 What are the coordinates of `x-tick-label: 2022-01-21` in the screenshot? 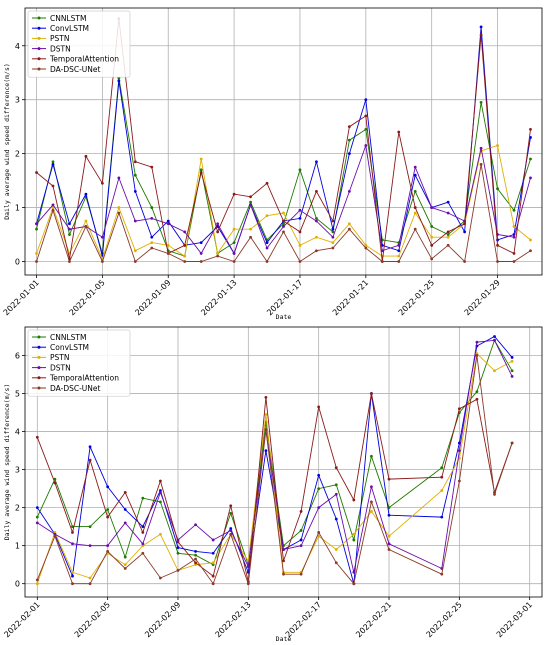 It's located at (350, 297).